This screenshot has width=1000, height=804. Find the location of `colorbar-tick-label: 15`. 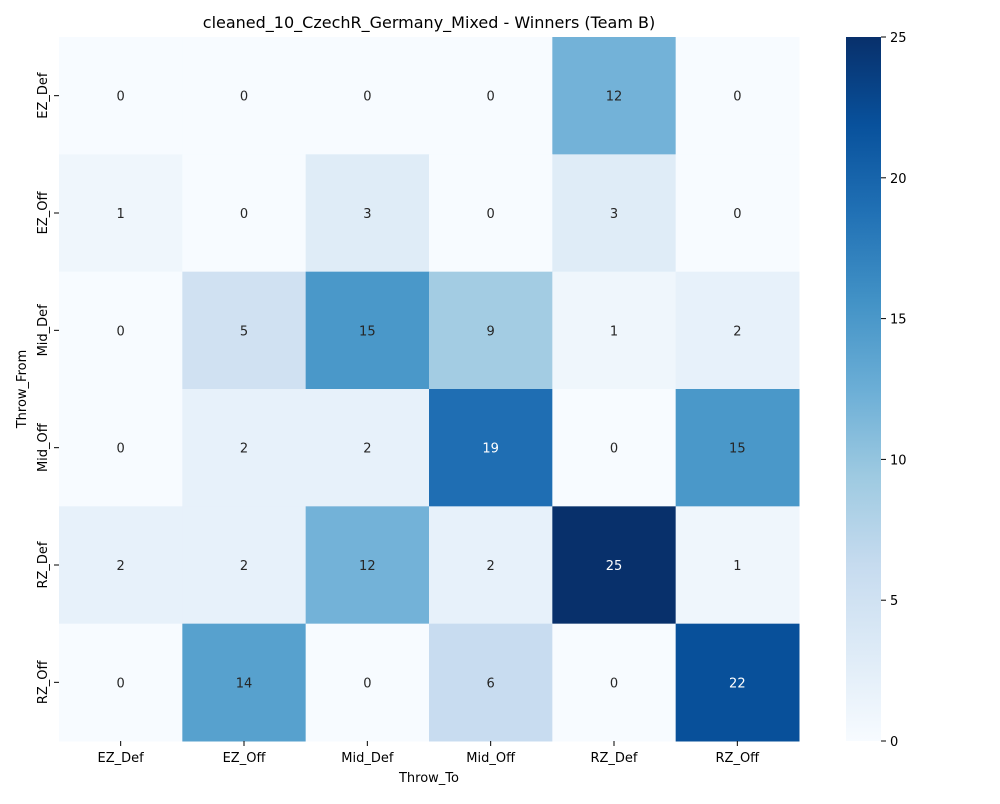

colorbar-tick-label: 15 is located at coordinates (898, 320).